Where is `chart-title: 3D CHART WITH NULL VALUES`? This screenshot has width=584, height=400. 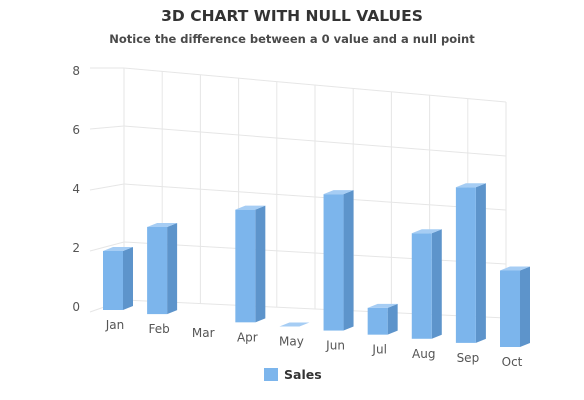 chart-title: 3D CHART WITH NULL VALUES is located at coordinates (292, 16).